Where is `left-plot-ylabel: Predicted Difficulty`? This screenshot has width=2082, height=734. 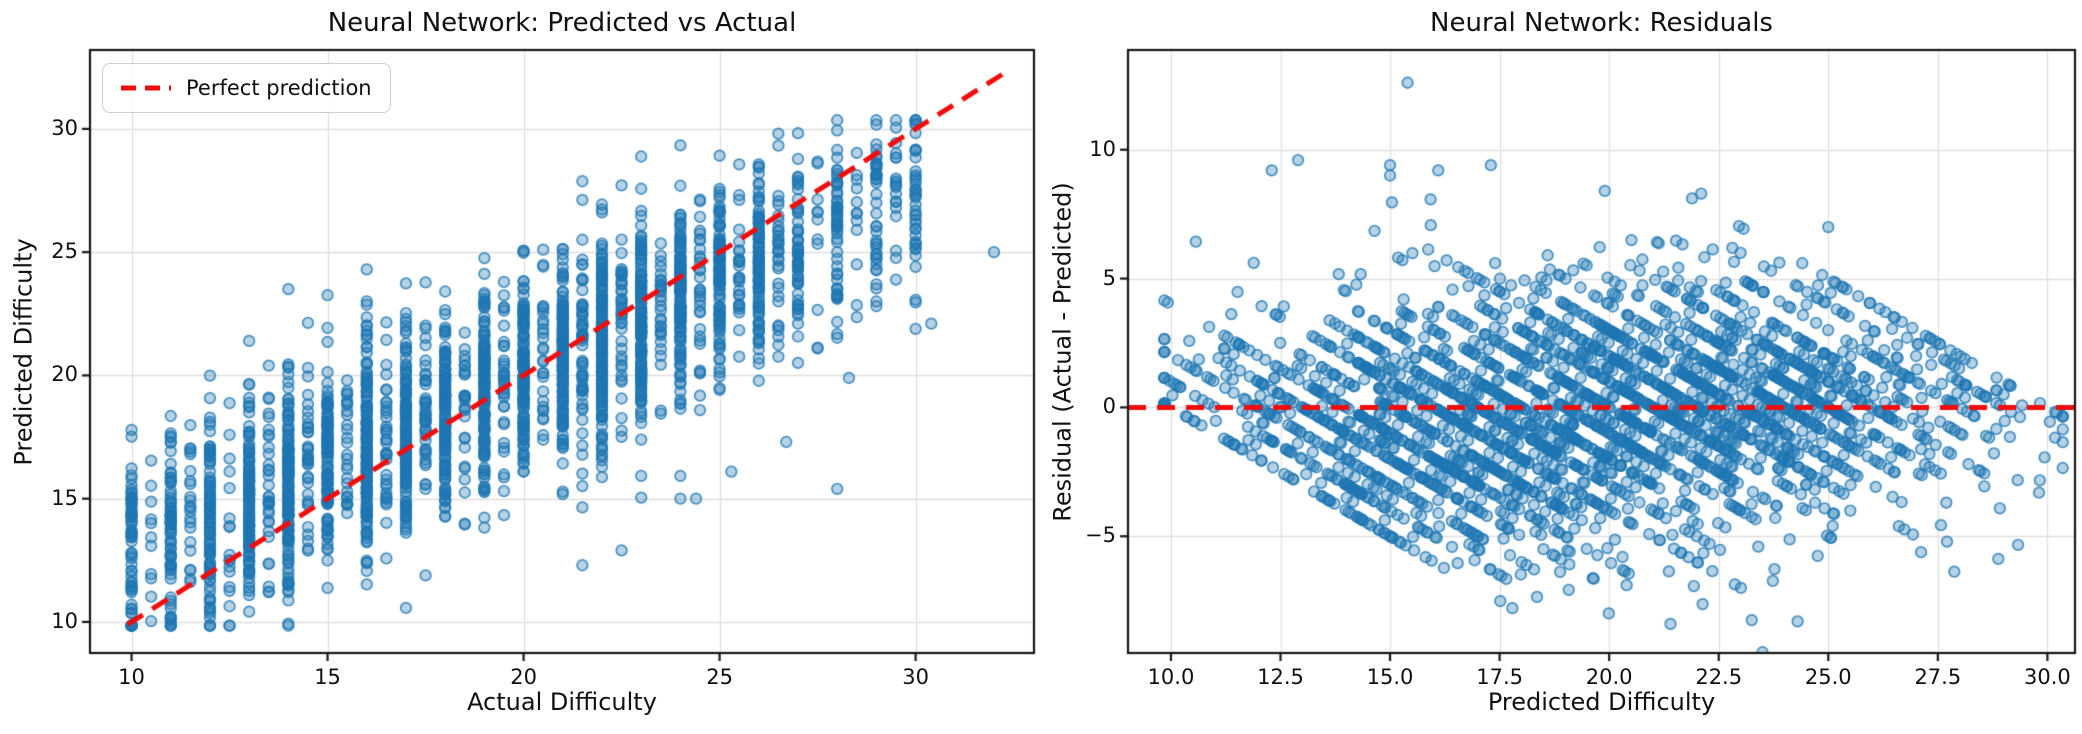
left-plot-ylabel: Predicted Difficulty is located at coordinates (23, 352).